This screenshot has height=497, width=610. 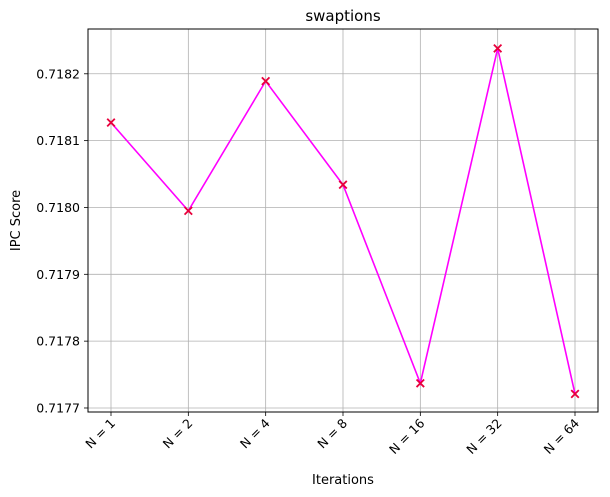 What do you see at coordinates (343, 16) in the screenshot?
I see `chart-title: swaptions` at bounding box center [343, 16].